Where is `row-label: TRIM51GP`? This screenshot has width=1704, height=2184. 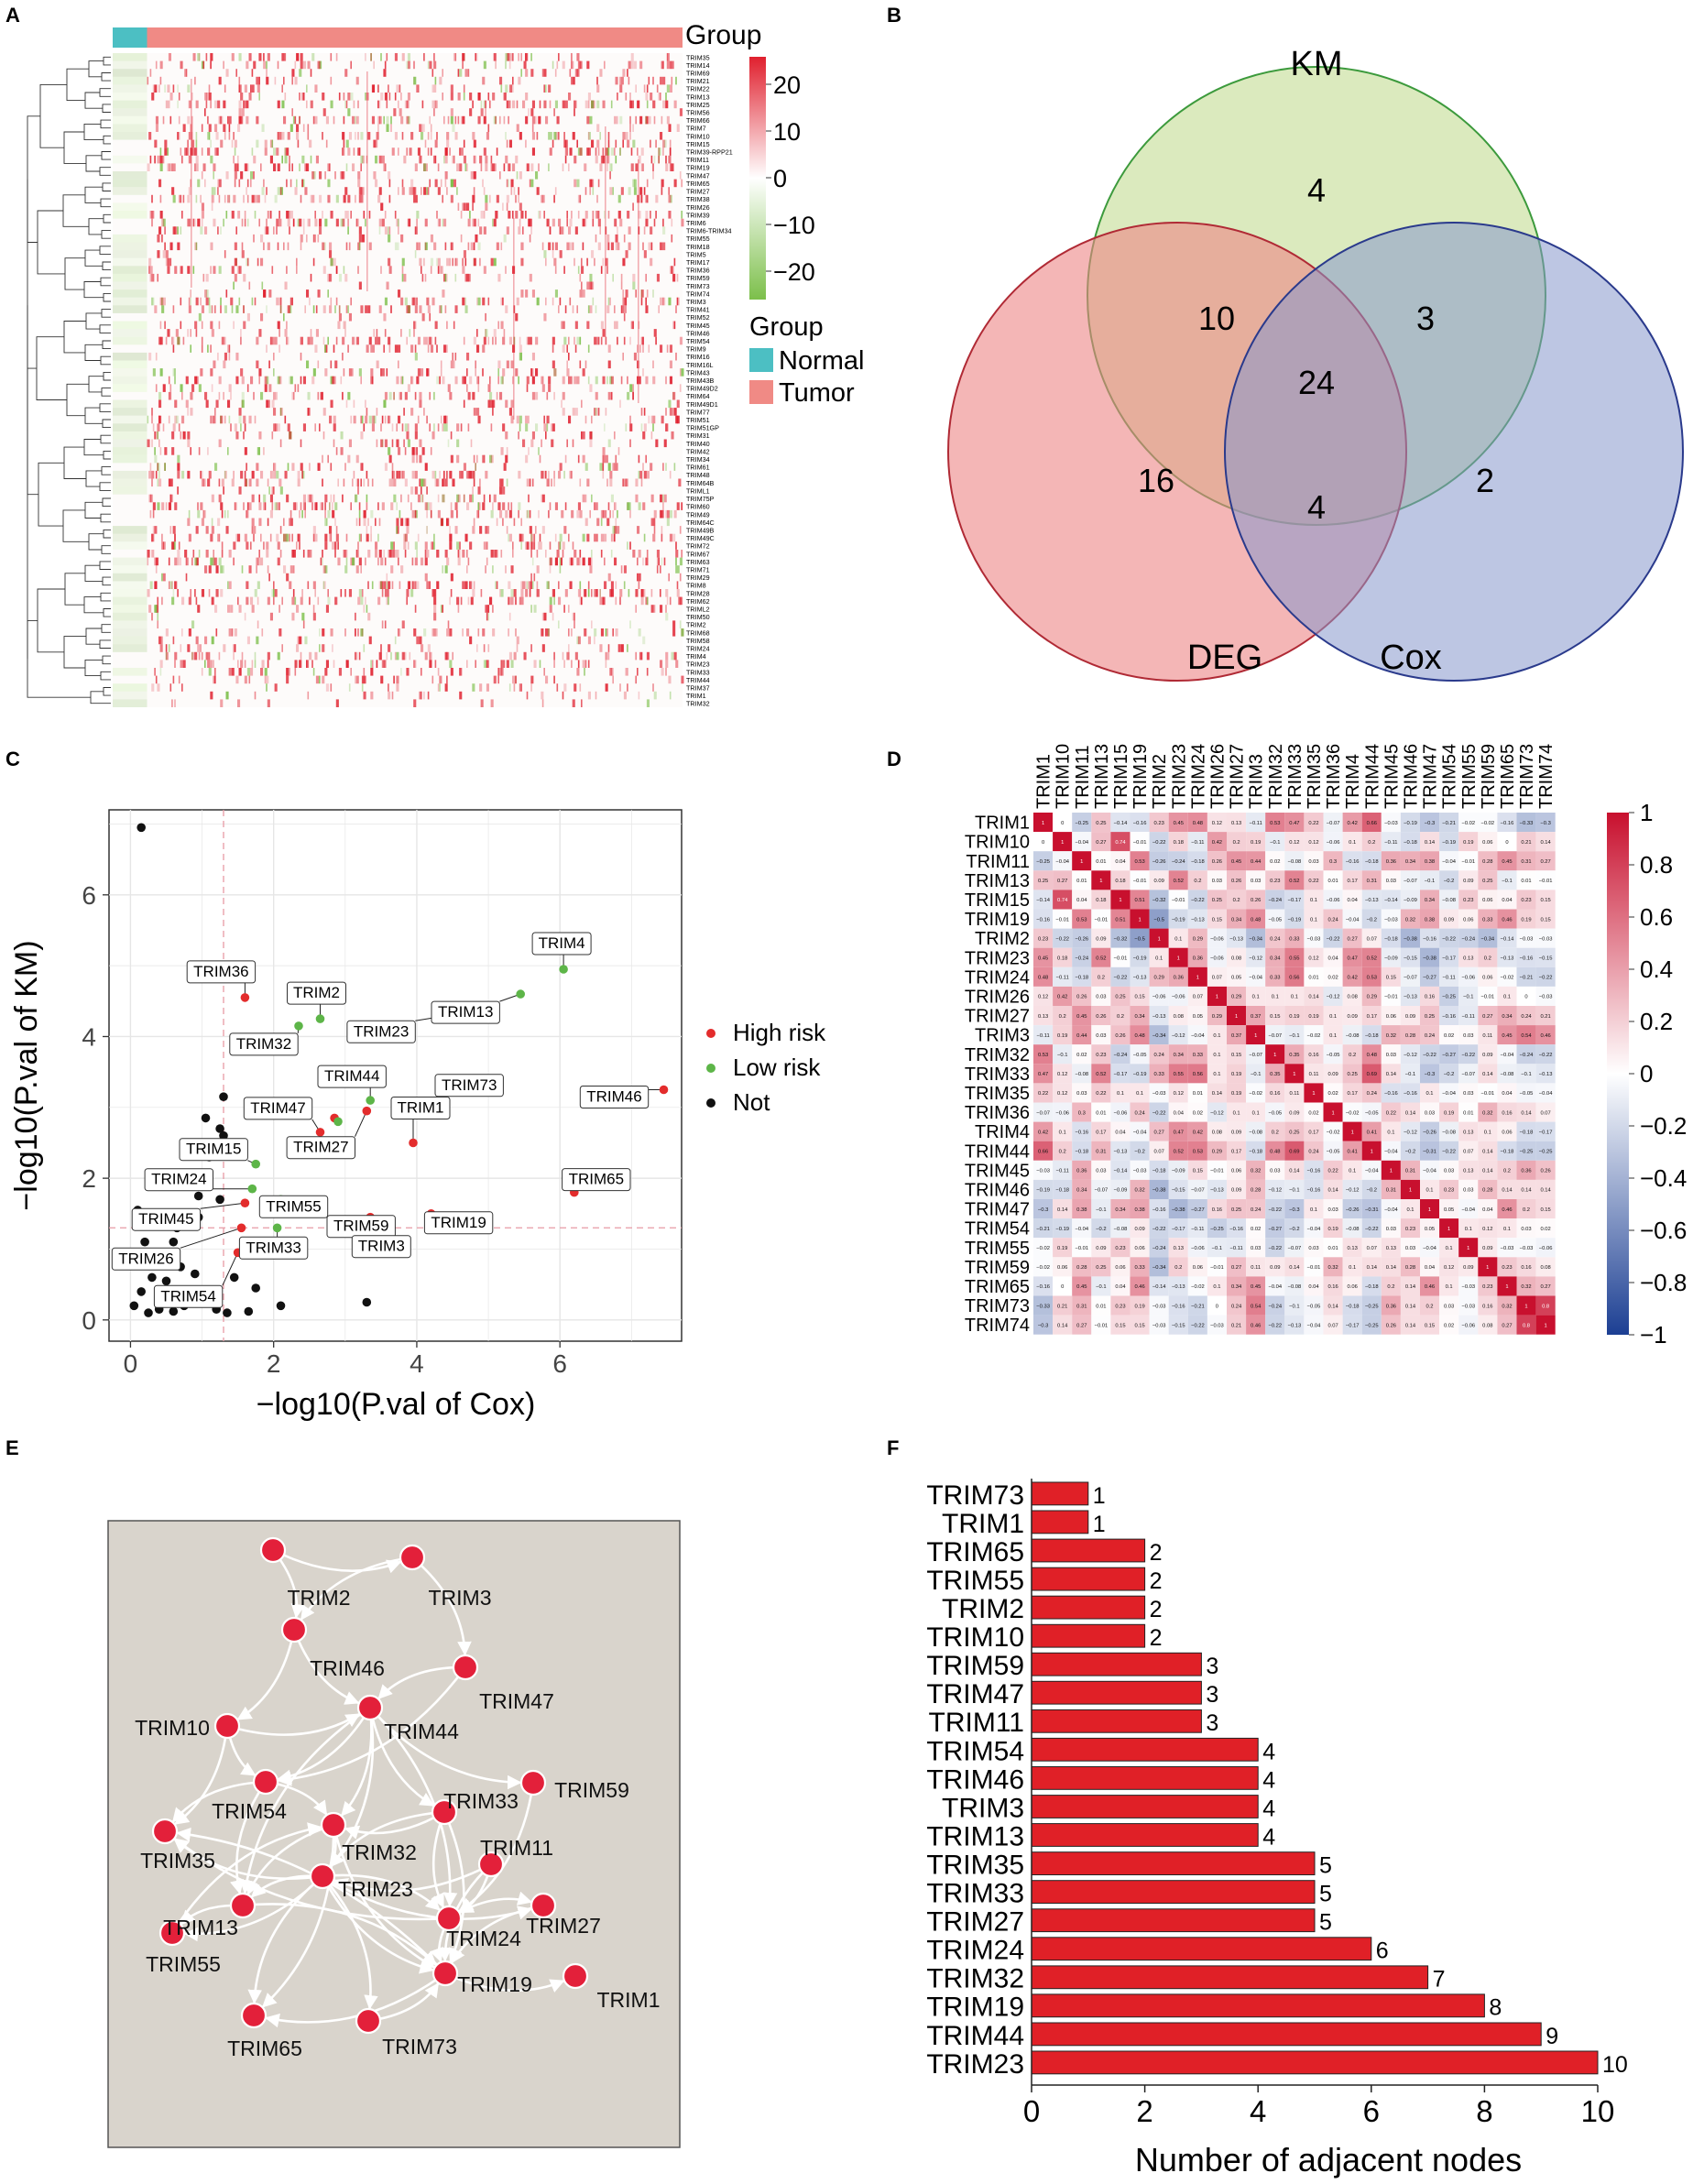 row-label: TRIM51GP is located at coordinates (703, 428).